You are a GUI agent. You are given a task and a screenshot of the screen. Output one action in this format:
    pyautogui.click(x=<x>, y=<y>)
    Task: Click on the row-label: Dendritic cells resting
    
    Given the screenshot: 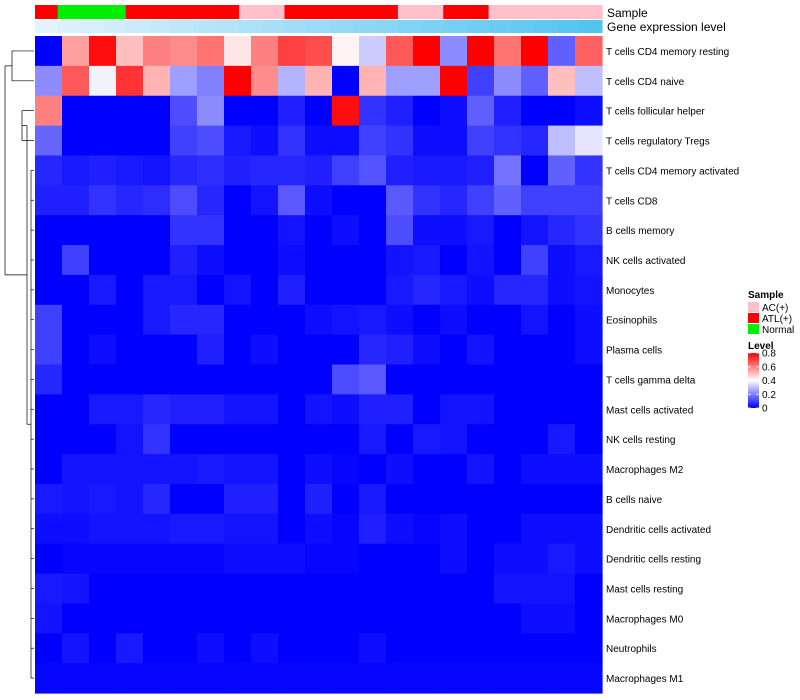 What is the action you would take?
    pyautogui.click(x=653, y=560)
    